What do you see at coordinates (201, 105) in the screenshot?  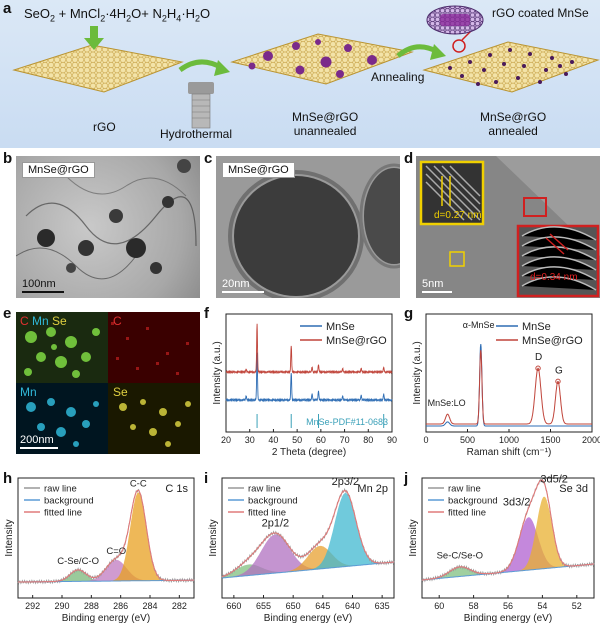 I see `autoclave-icon` at bounding box center [201, 105].